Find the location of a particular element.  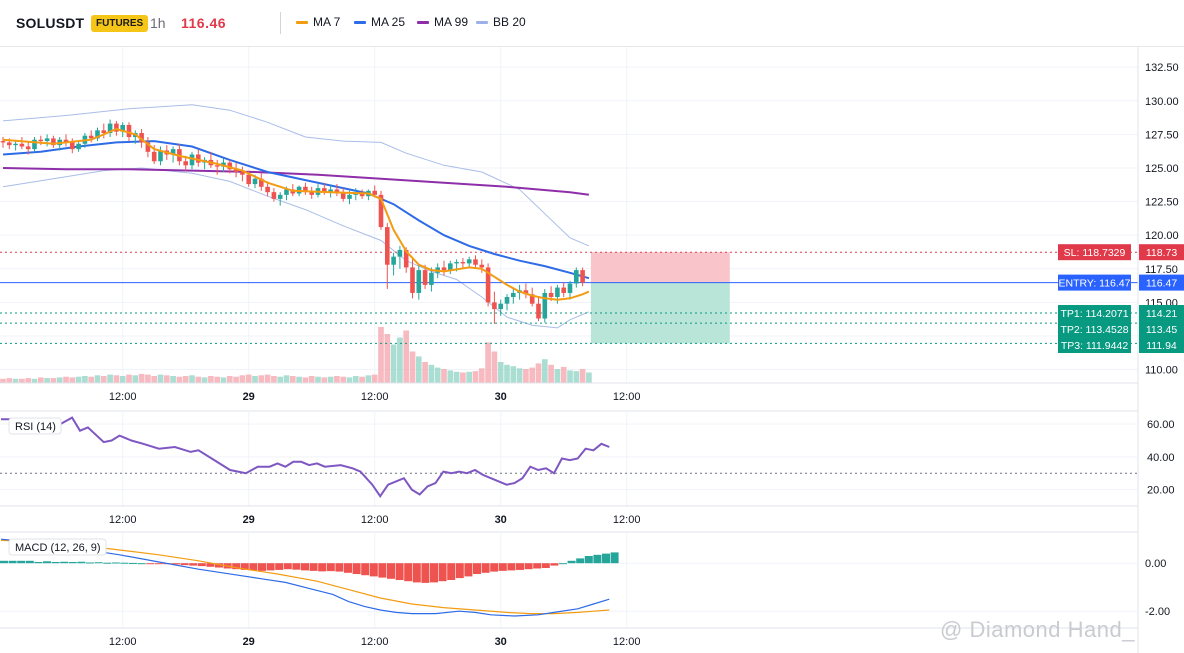

macd-title-box is located at coordinates (57, 547).